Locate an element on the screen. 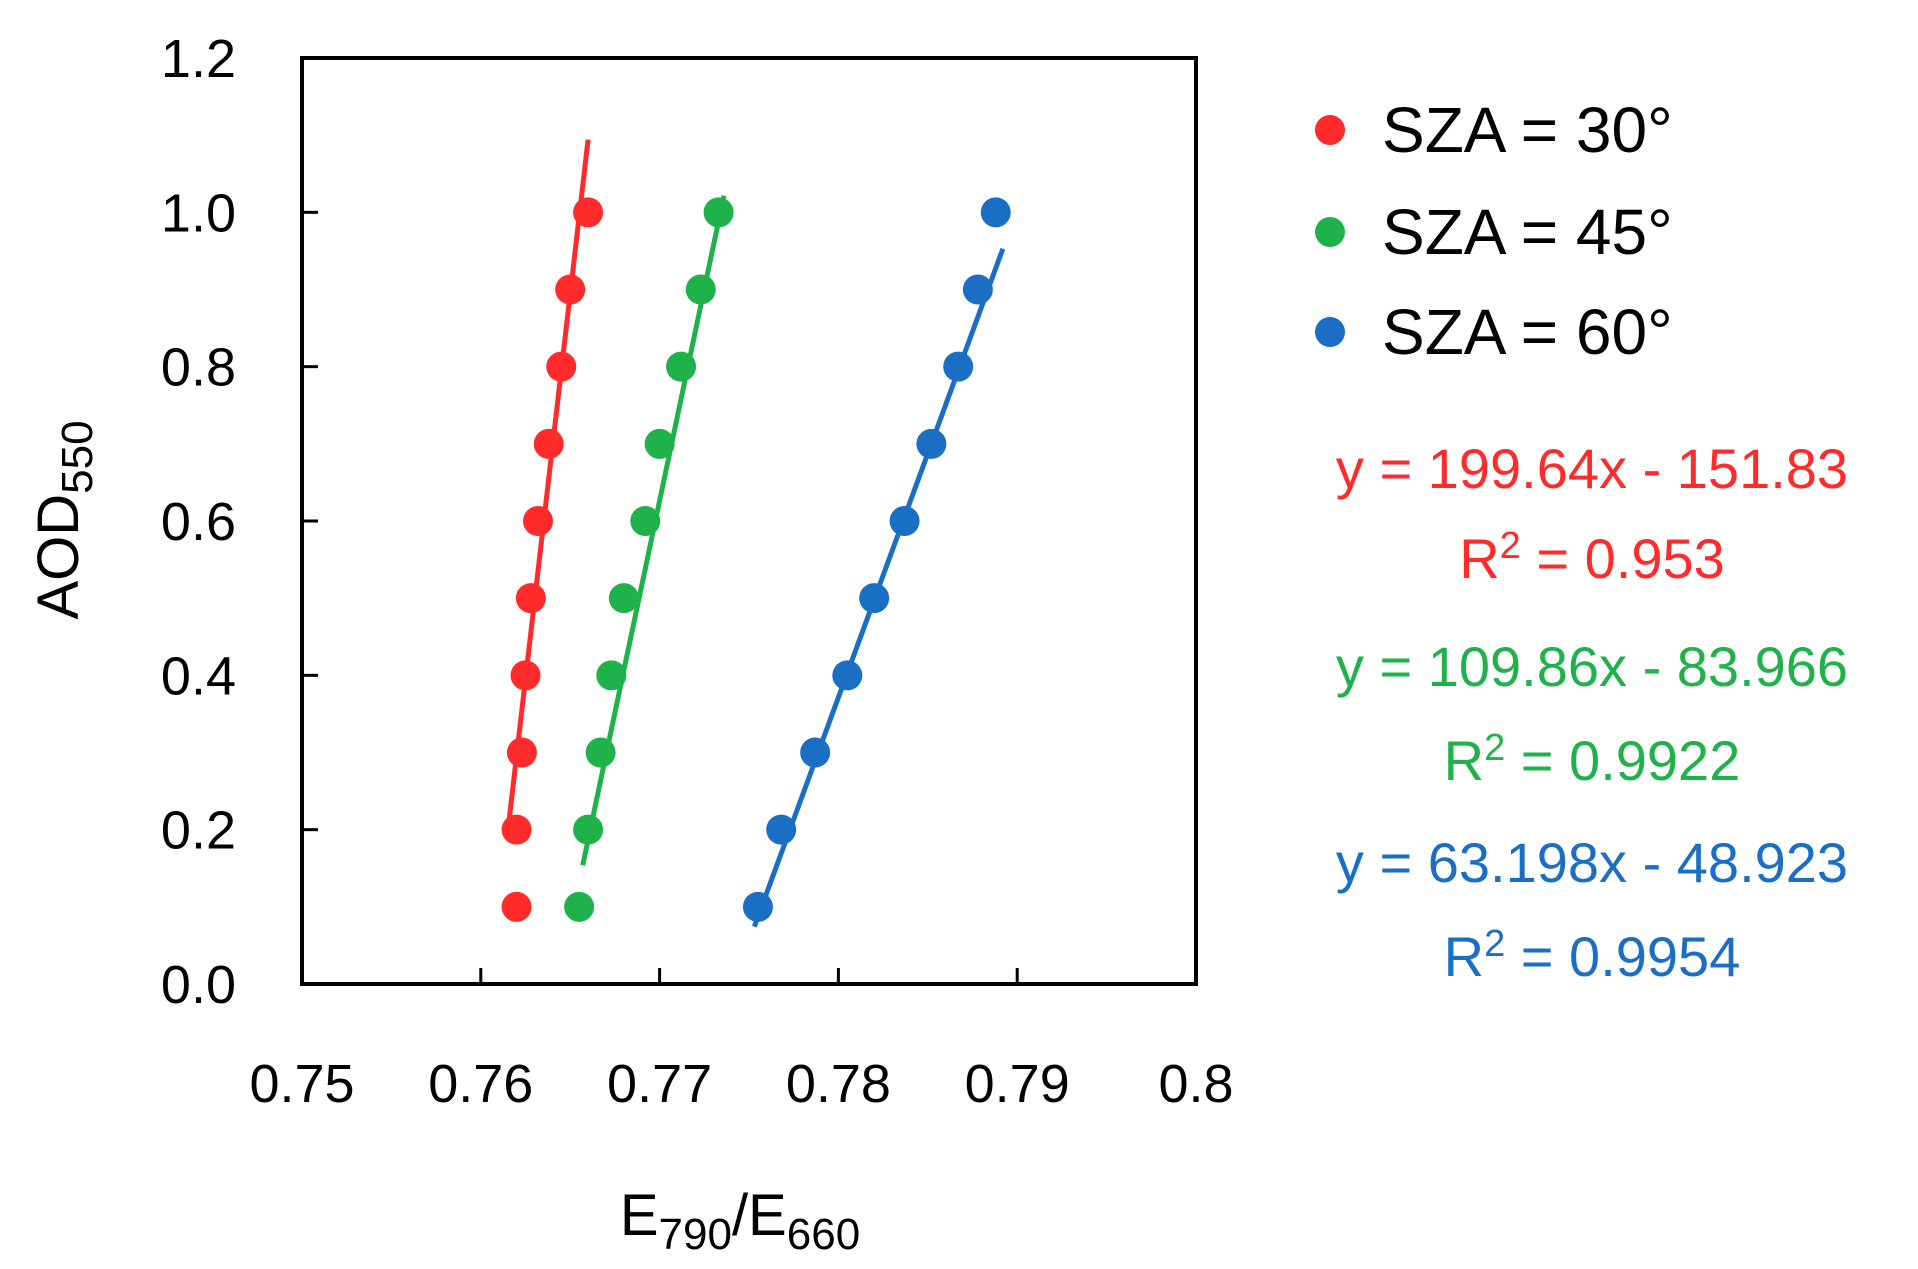  r2-sza-45: R2 = 0.9922 is located at coordinates (1592, 759).